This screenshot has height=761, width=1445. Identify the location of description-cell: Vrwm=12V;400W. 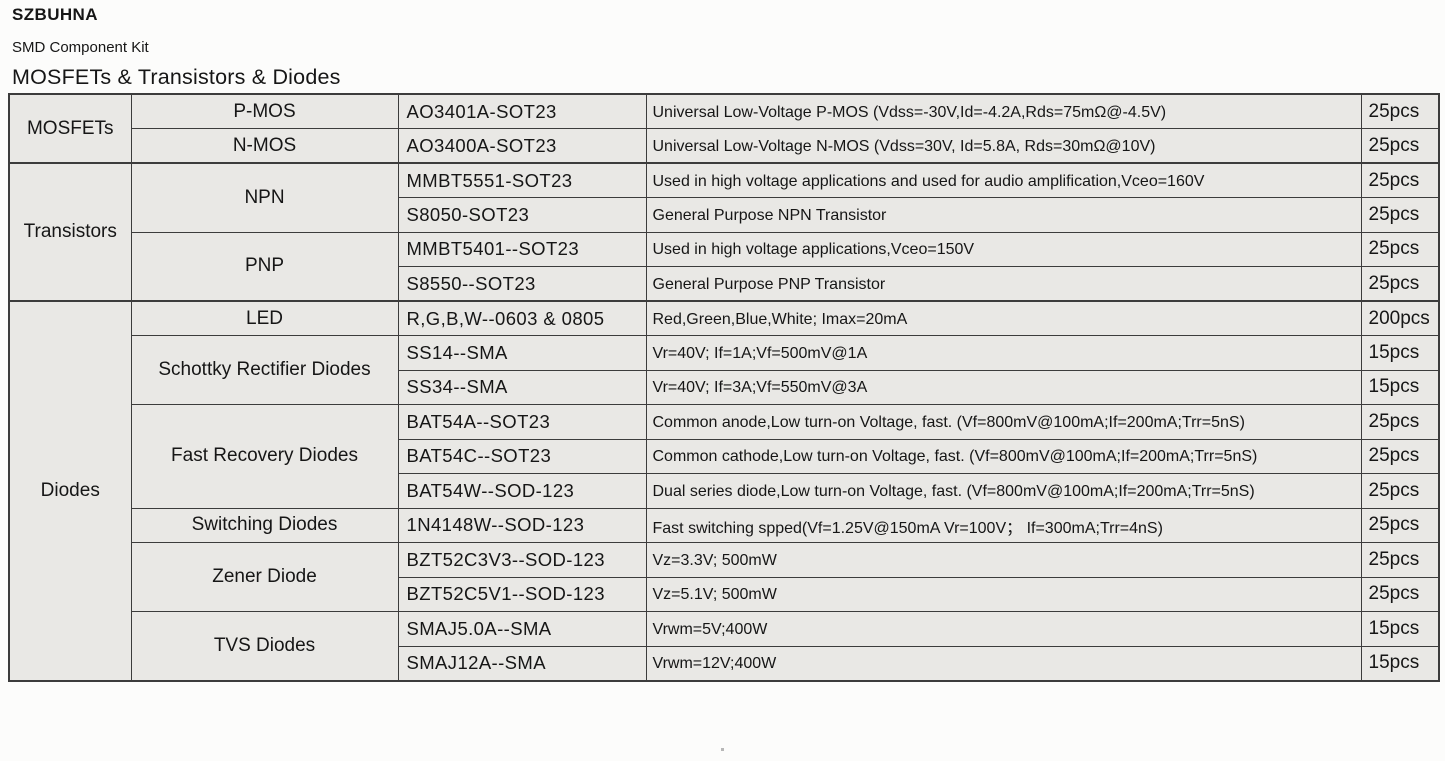
(1003, 663).